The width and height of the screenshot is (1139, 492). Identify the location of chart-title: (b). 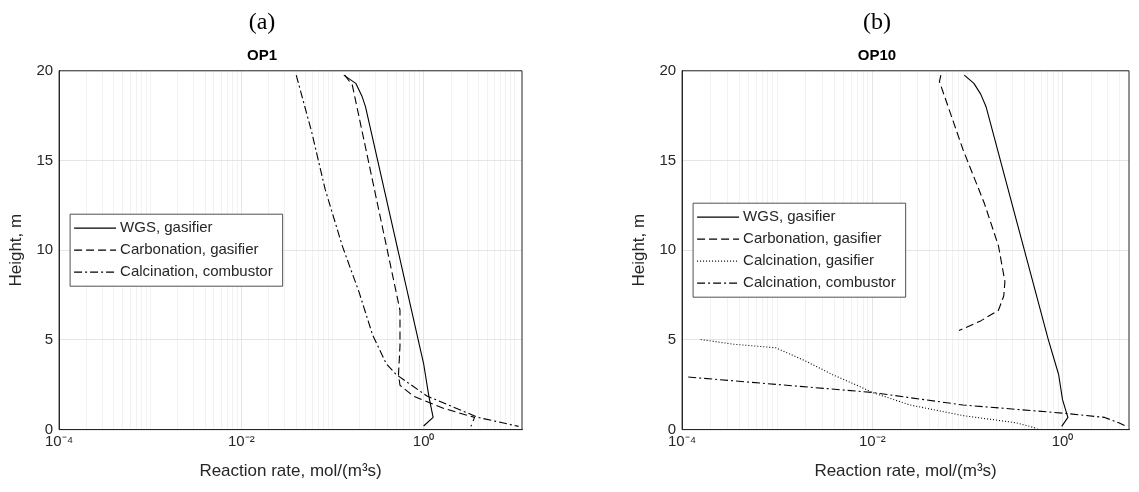
(877, 20).